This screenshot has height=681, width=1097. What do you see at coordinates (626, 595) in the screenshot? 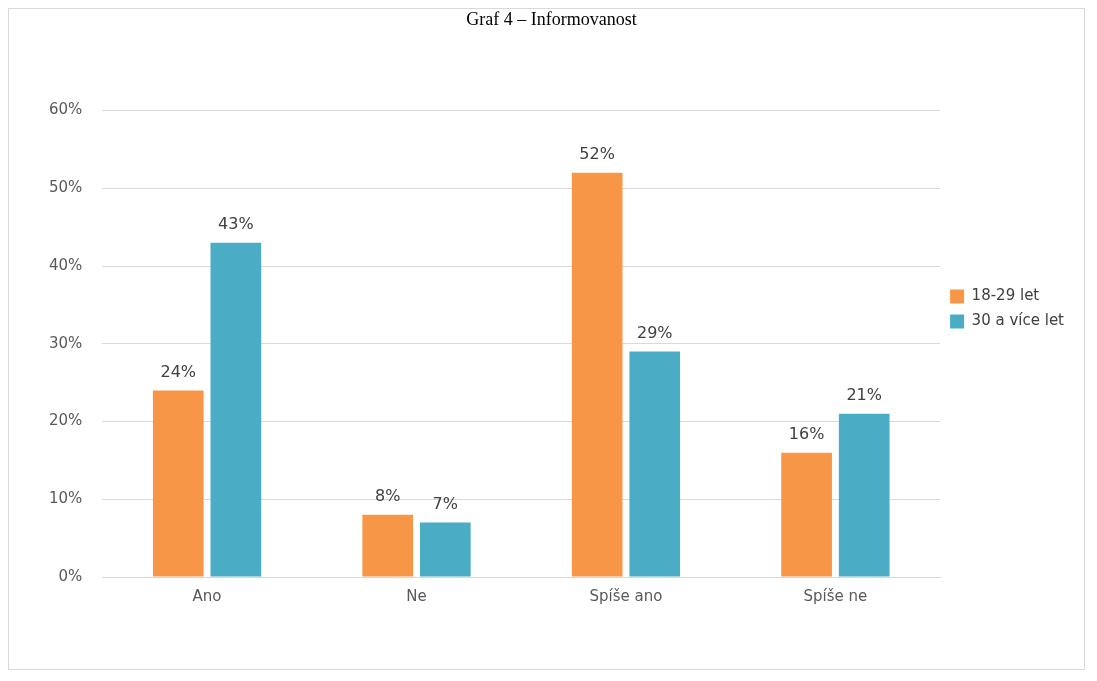
I see `x-tick-label: Spíše ano` at bounding box center [626, 595].